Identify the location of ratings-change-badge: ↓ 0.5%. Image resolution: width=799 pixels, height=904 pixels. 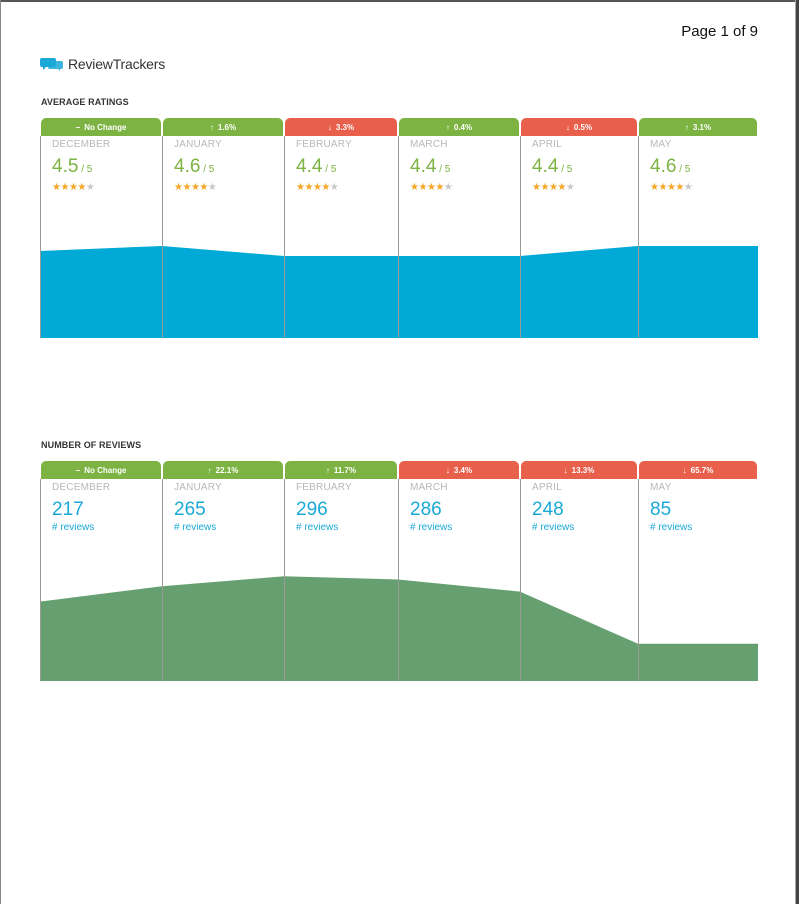
(579, 127).